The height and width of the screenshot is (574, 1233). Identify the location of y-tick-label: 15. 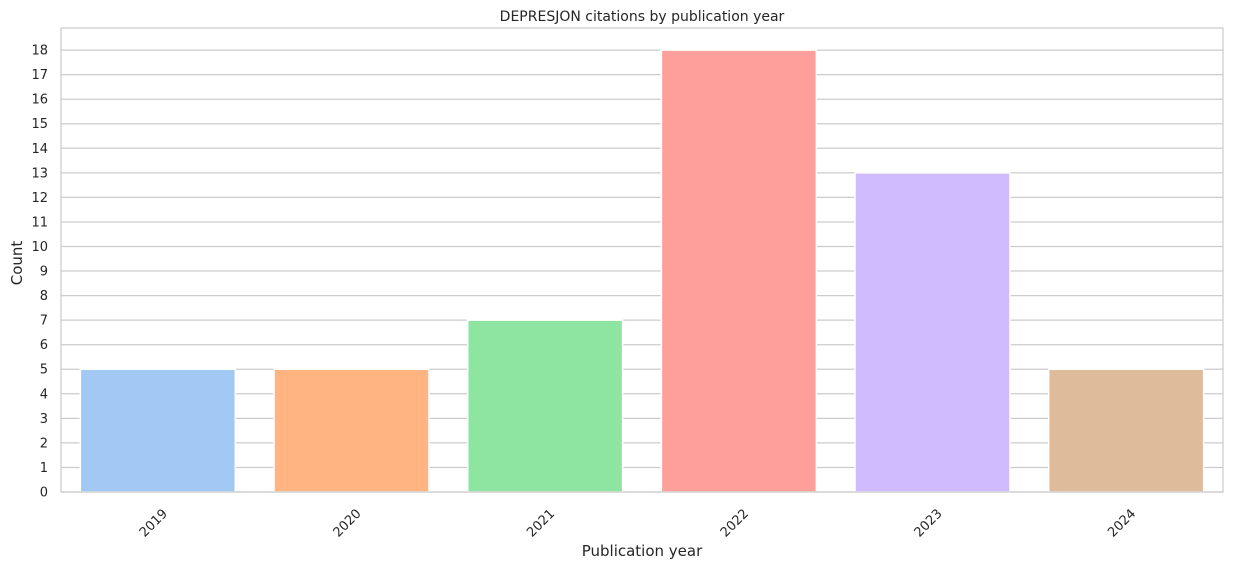
(39, 124).